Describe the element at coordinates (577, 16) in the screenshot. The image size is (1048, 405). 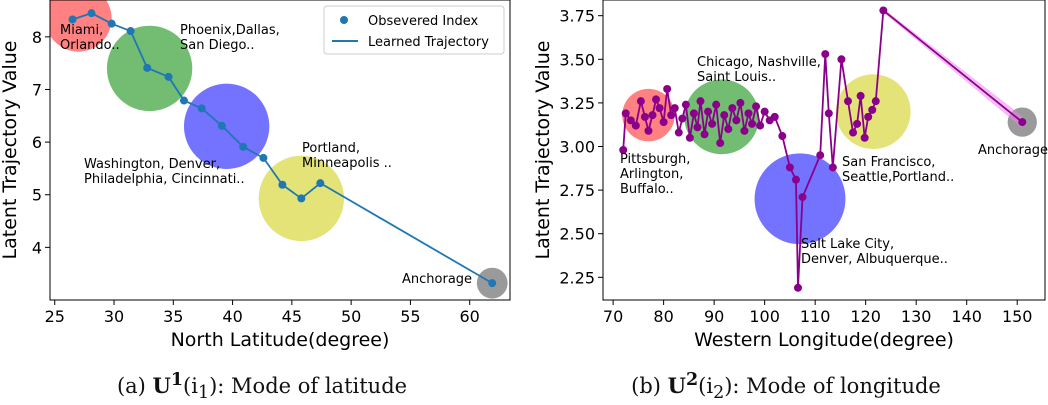
I see `y-tick-label: 3.75` at that location.